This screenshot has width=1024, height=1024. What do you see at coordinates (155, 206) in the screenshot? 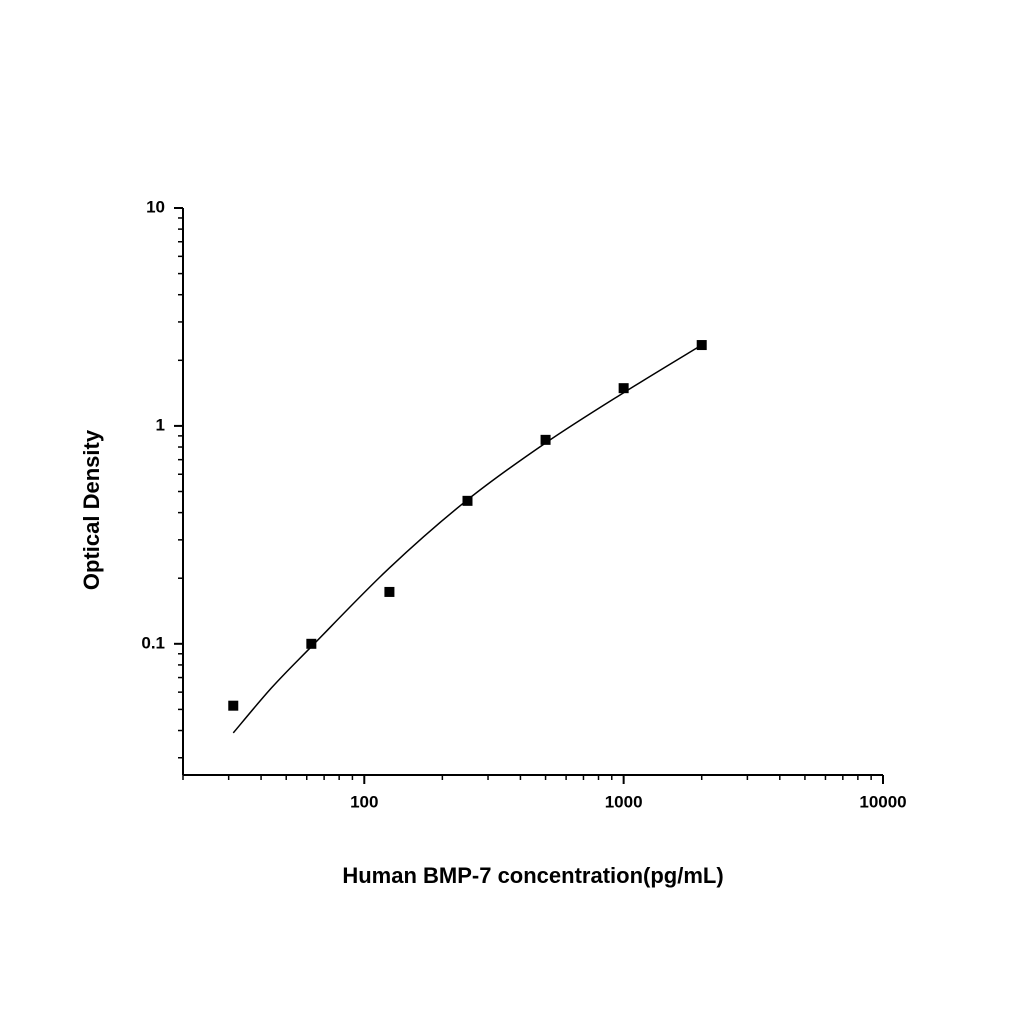
I see `y-tick-label: 10` at bounding box center [155, 206].